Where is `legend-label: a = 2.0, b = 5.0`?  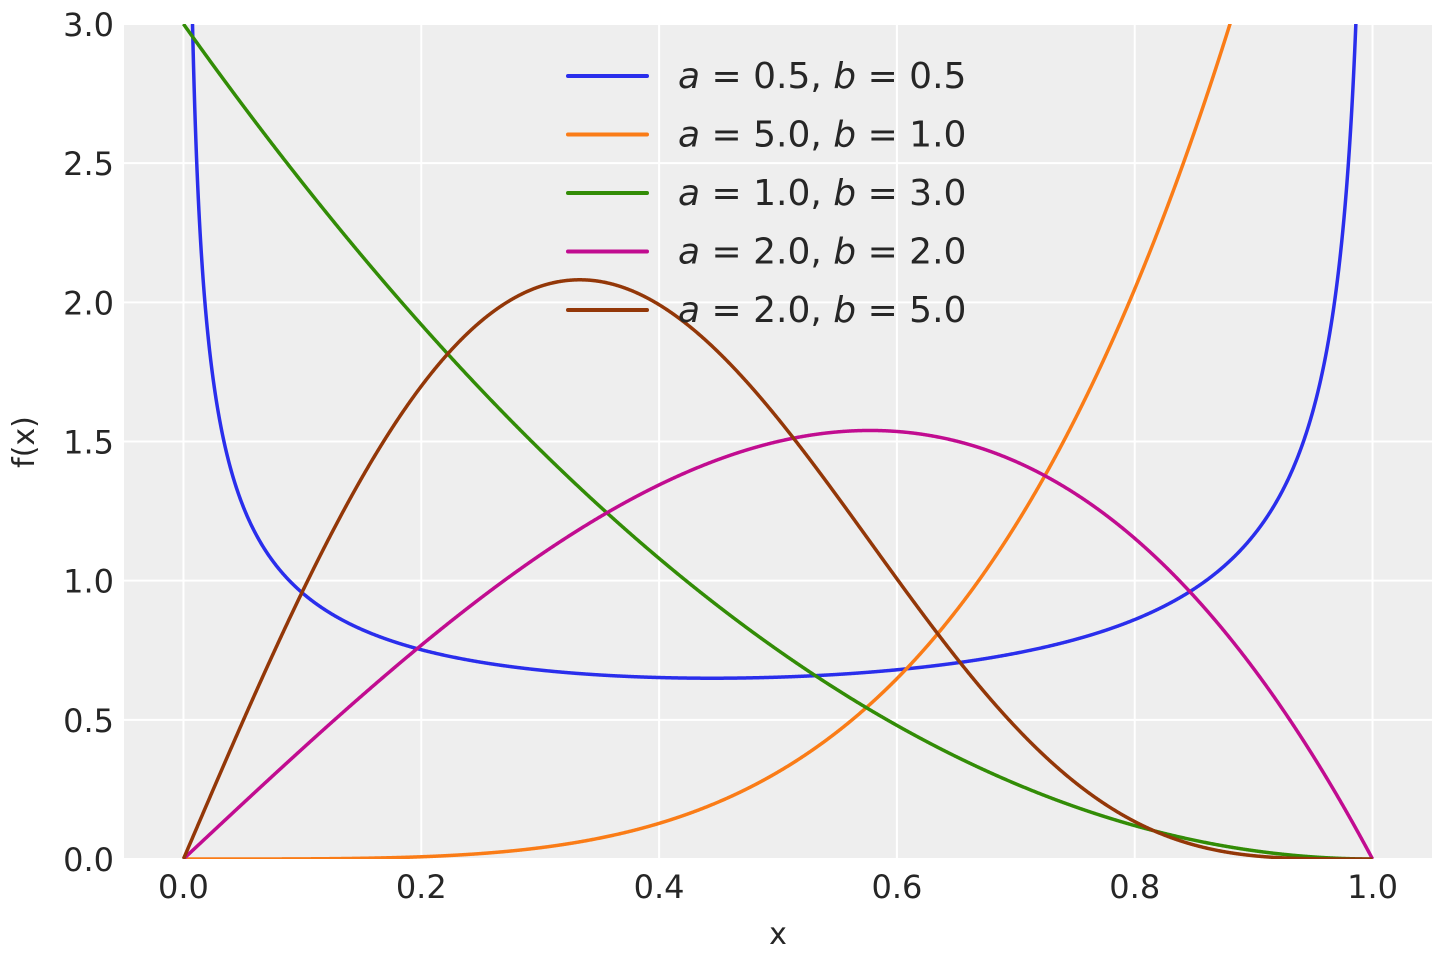 legend-label: a = 2.0, b = 5.0 is located at coordinates (822, 310).